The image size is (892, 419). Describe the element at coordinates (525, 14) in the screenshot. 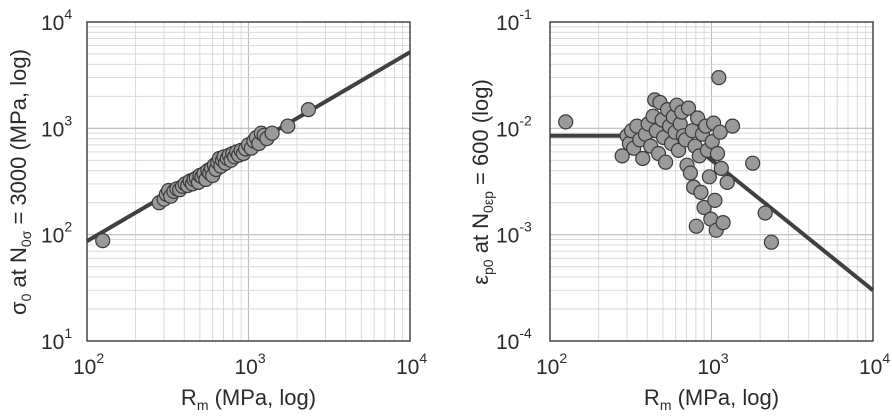

I see `tick-exponent: -1` at that location.